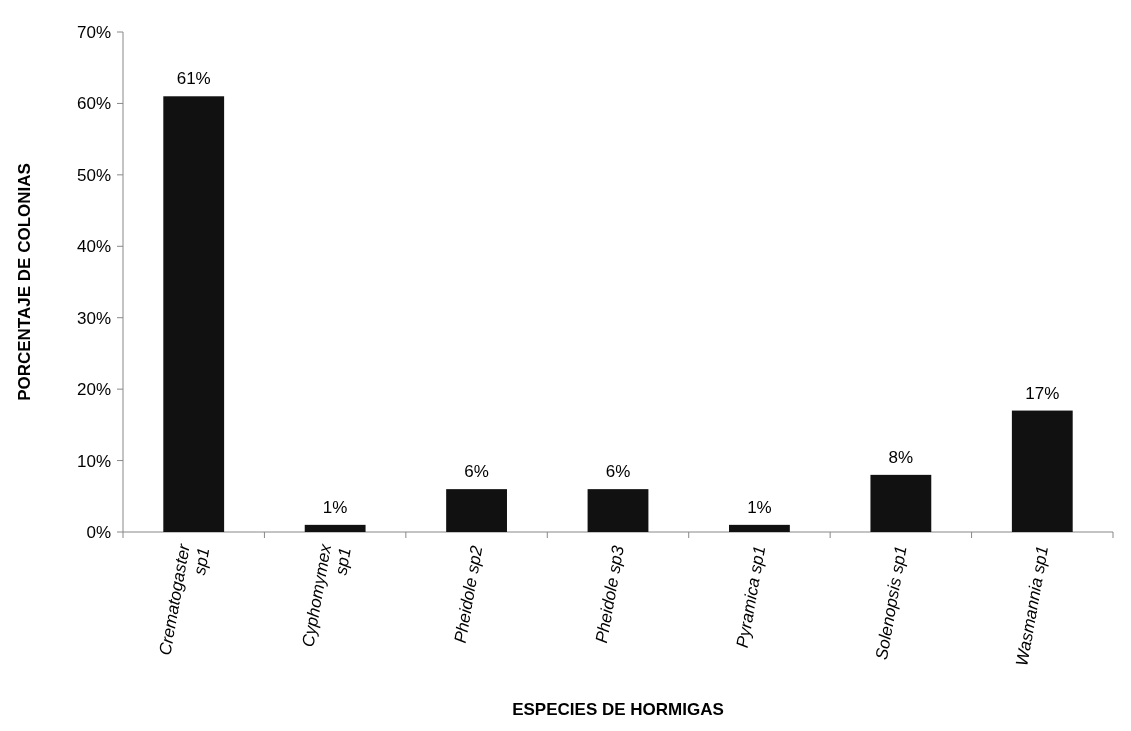 This screenshot has height=731, width=1131. I want to click on x-axis-title: ESPECIES DE HORMIGAS, so click(618, 709).